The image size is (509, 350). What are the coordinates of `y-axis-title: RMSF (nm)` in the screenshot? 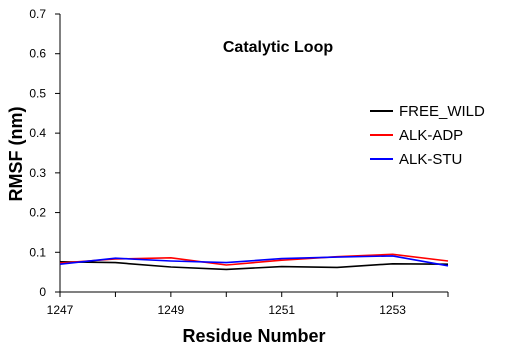 It's located at (16, 154).